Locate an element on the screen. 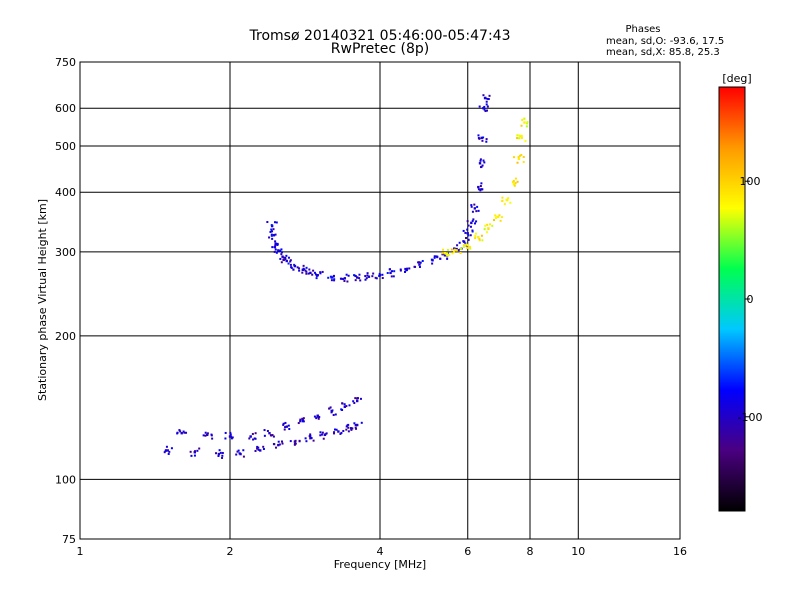 The height and width of the screenshot is (600, 800). x-tick-label: 2 is located at coordinates (230, 551).